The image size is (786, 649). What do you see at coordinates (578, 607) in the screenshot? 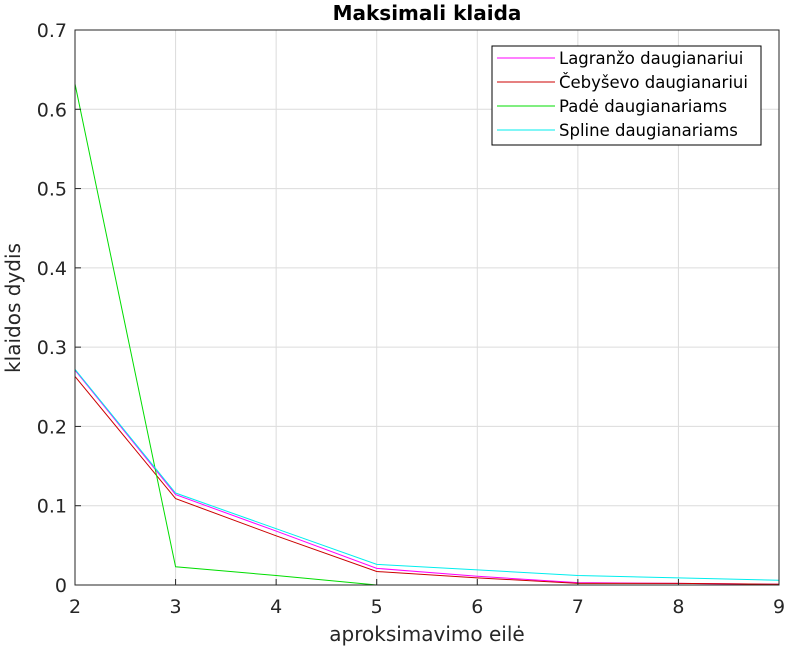
I see `x-tick-label: 7` at bounding box center [578, 607].